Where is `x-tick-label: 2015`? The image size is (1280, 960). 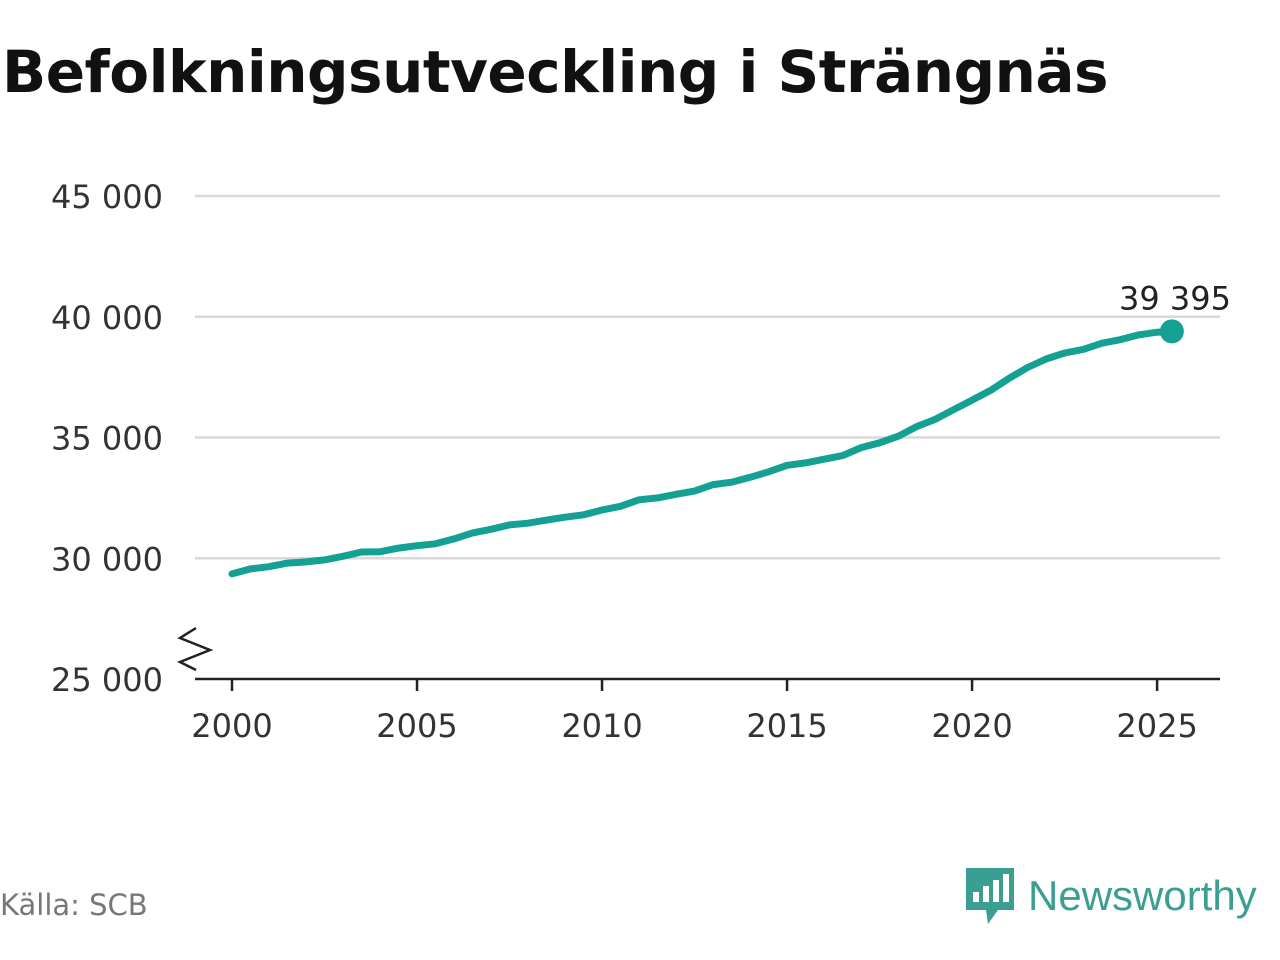 x-tick-label: 2015 is located at coordinates (786, 726).